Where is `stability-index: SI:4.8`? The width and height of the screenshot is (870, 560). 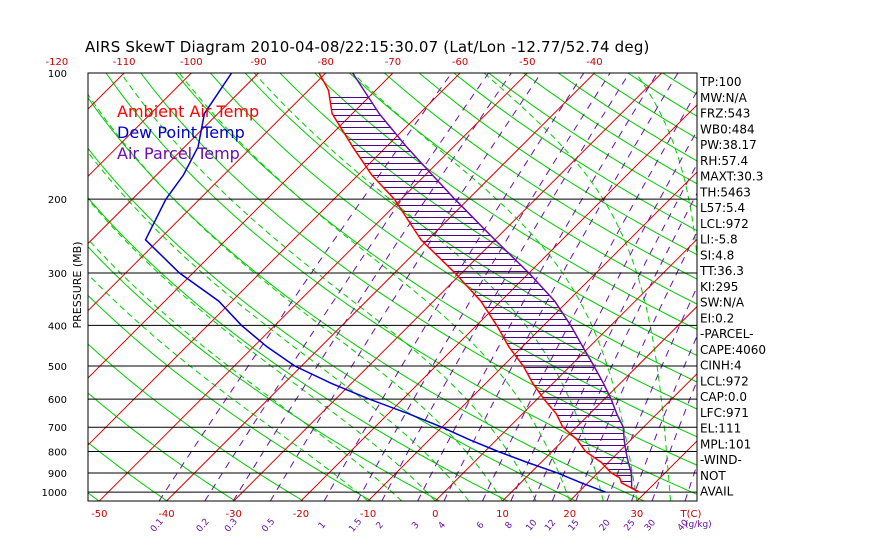
stability-index: SI:4.8 is located at coordinates (717, 255).